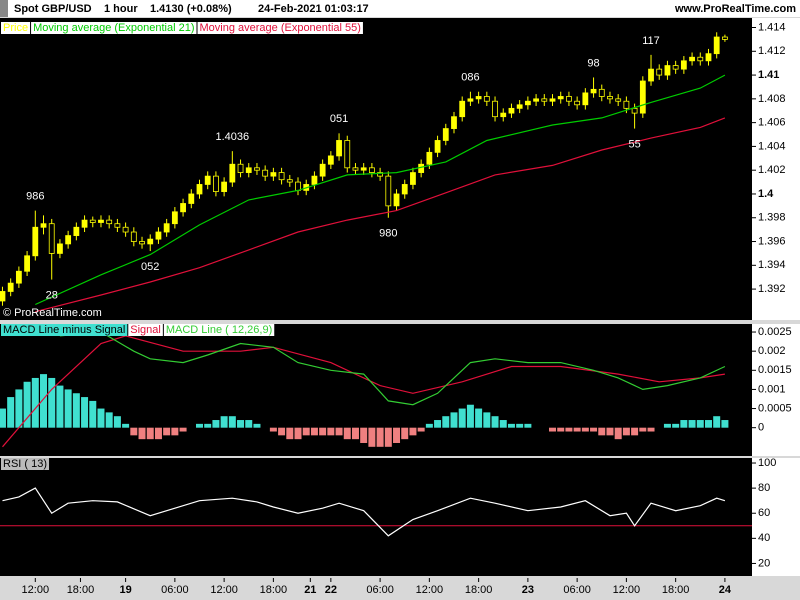 This screenshot has width=800, height=600. I want to click on site: www.ProRealTime.com, so click(735, 9).